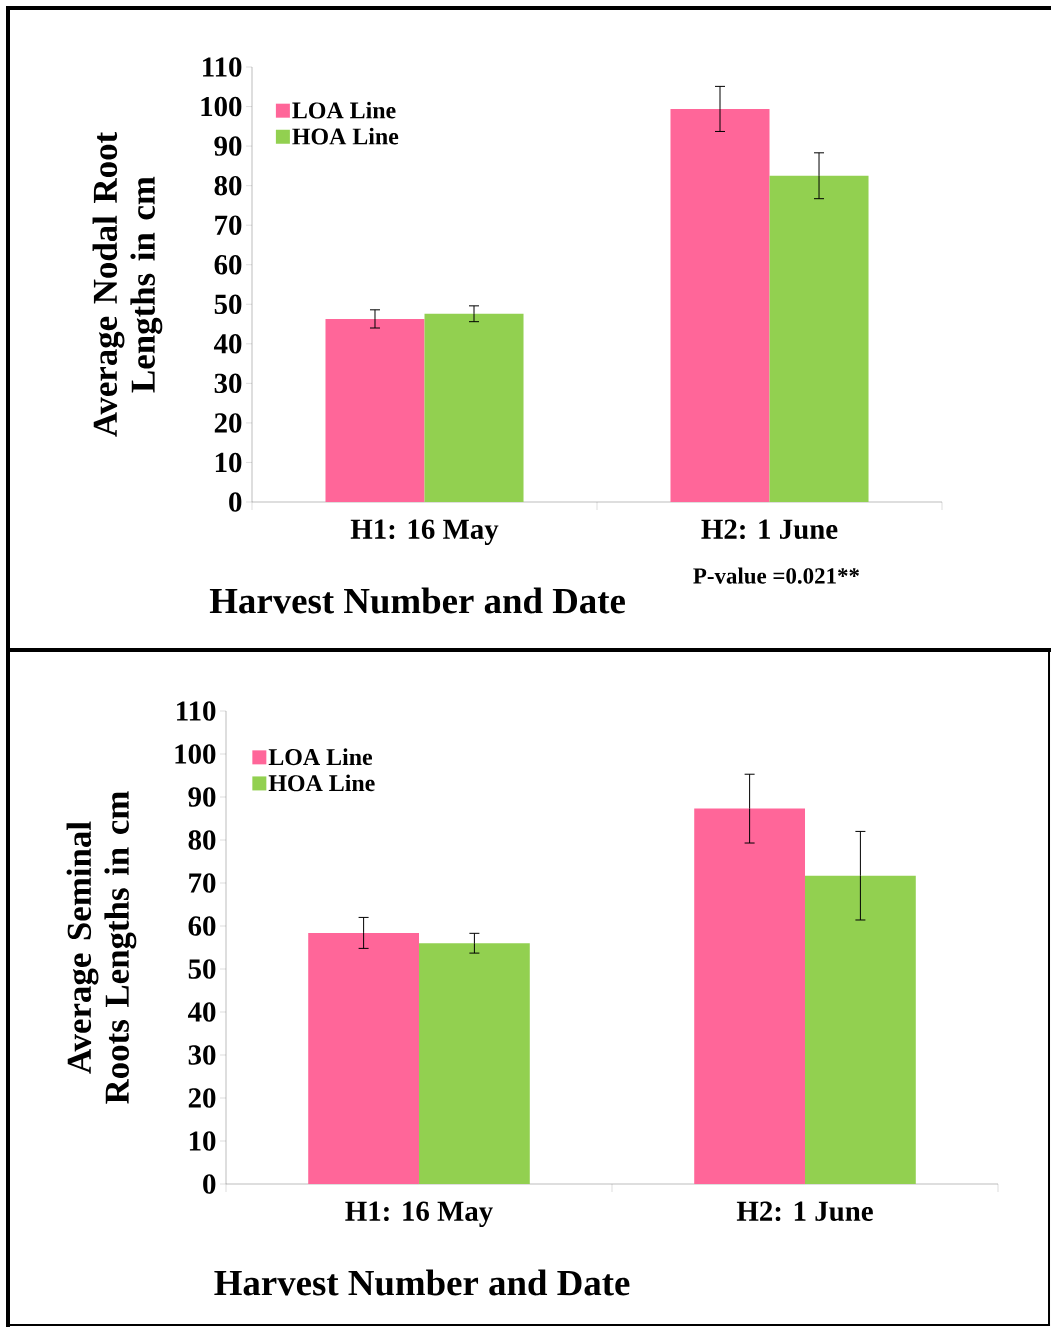 The width and height of the screenshot is (1051, 1327). I want to click on y-axis-title: Average Seminal Roots Lengths in cm, so click(101, 947).